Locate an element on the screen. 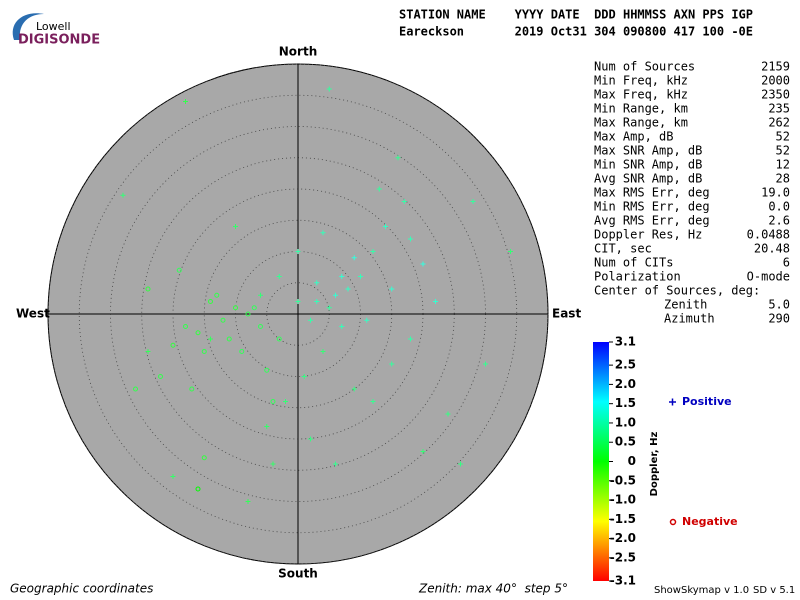  stat-label: Max Freq, kHz is located at coordinates (641, 95).